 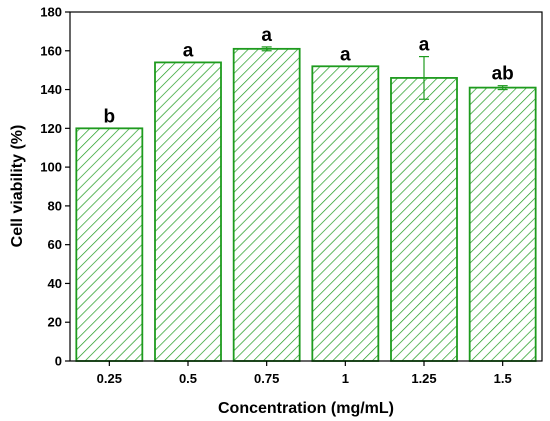 What do you see at coordinates (55, 322) in the screenshot?
I see `y-tick-label-20: 20` at bounding box center [55, 322].